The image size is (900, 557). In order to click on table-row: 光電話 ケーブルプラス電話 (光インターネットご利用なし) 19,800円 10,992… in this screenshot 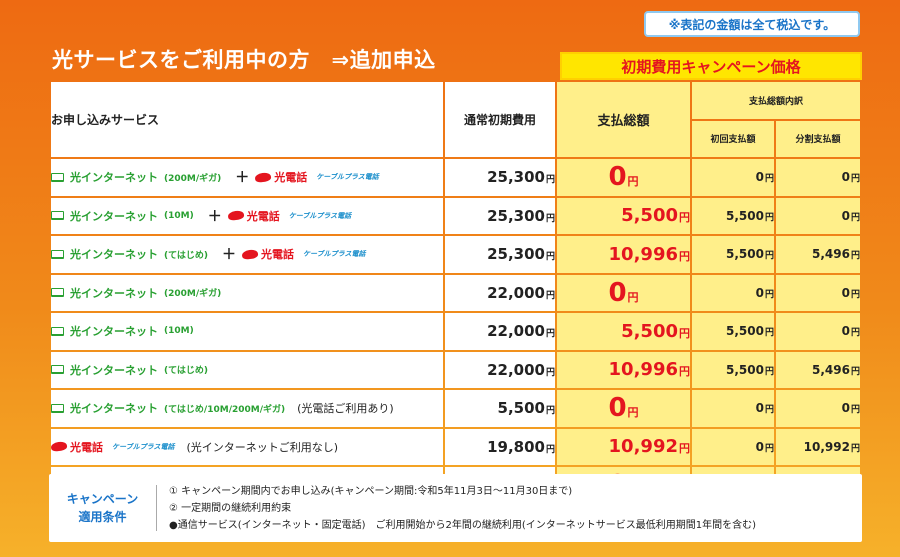, I will do `click(455, 446)`.